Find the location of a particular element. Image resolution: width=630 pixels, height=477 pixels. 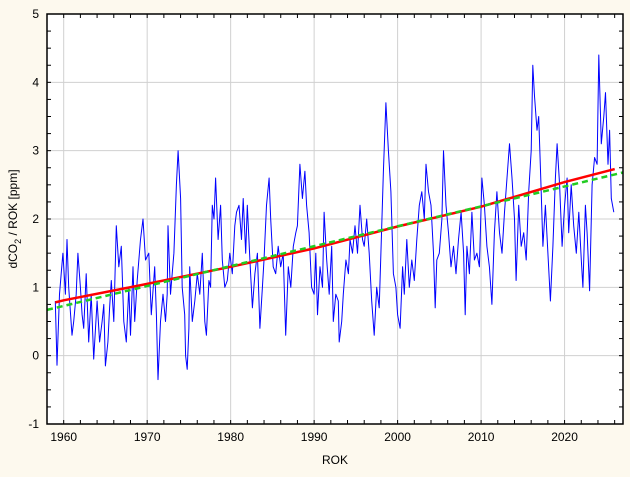

y-tick-label: -1 is located at coordinates (33, 424).